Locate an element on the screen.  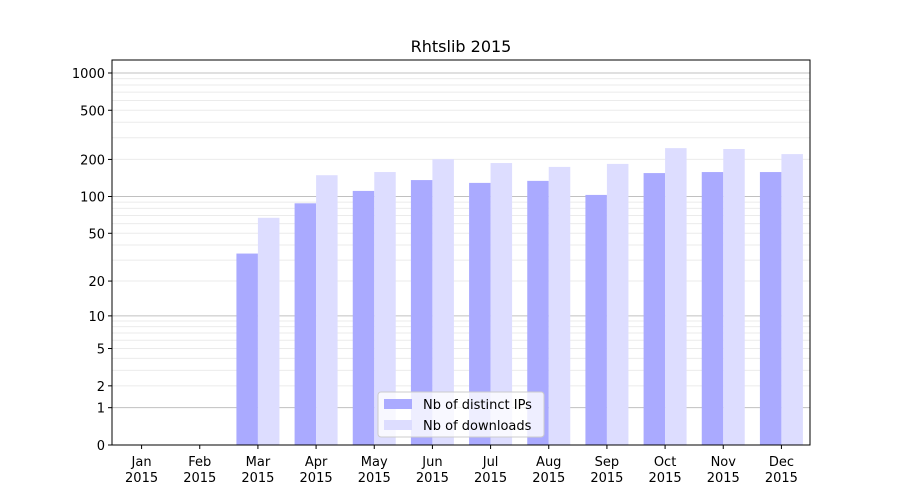
x-tick-label: Sep 2015 is located at coordinates (606, 470).